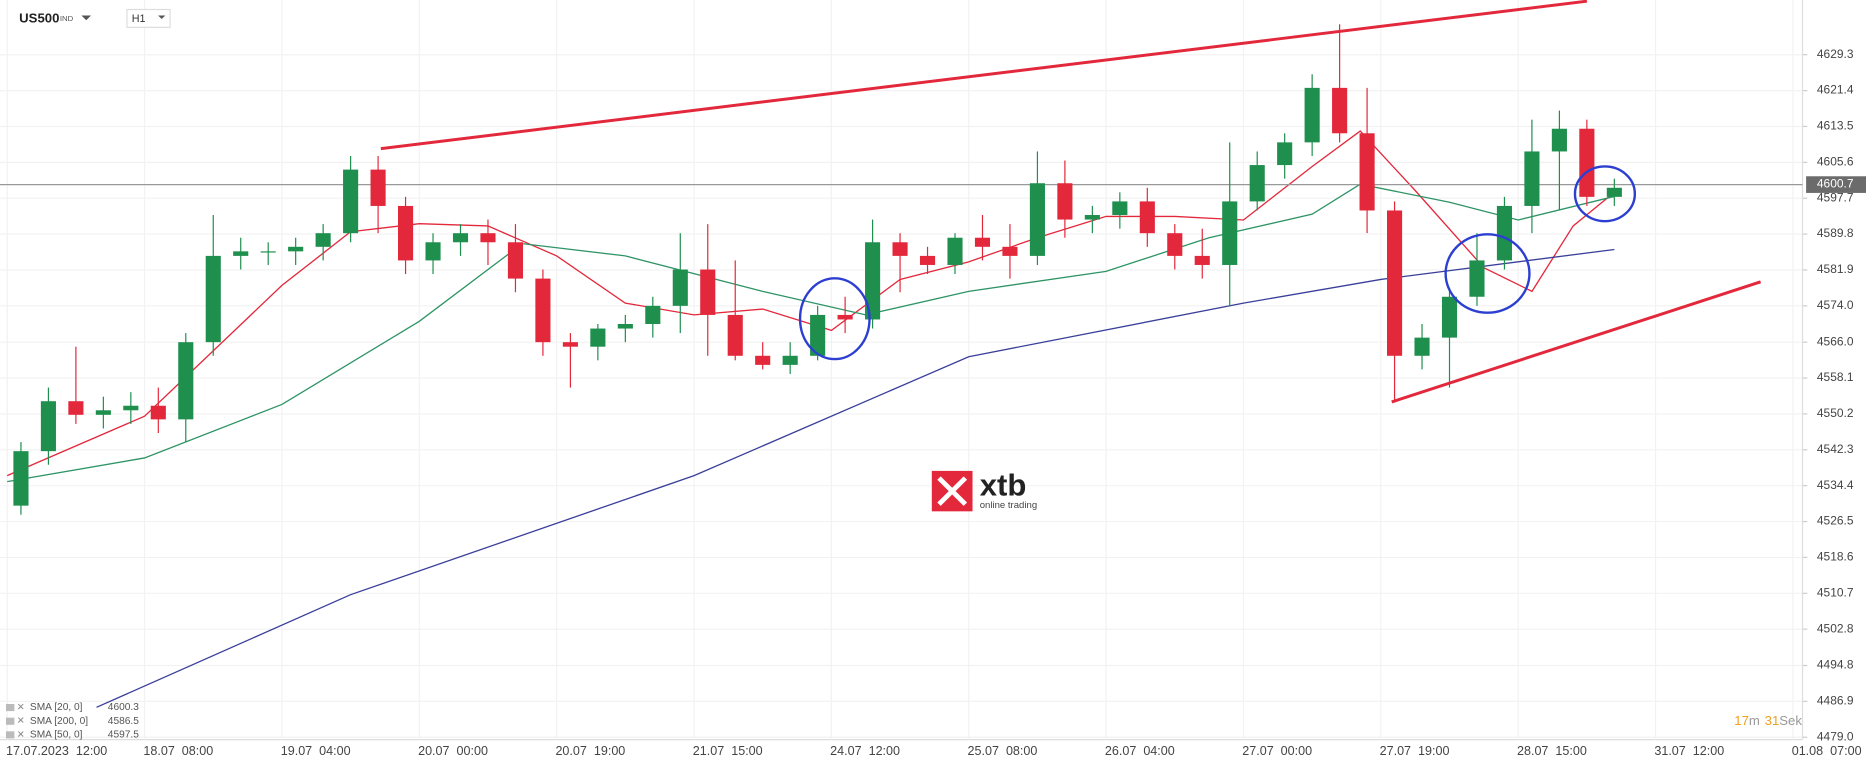  I want to click on legend-value: 4600.3, so click(123, 707).